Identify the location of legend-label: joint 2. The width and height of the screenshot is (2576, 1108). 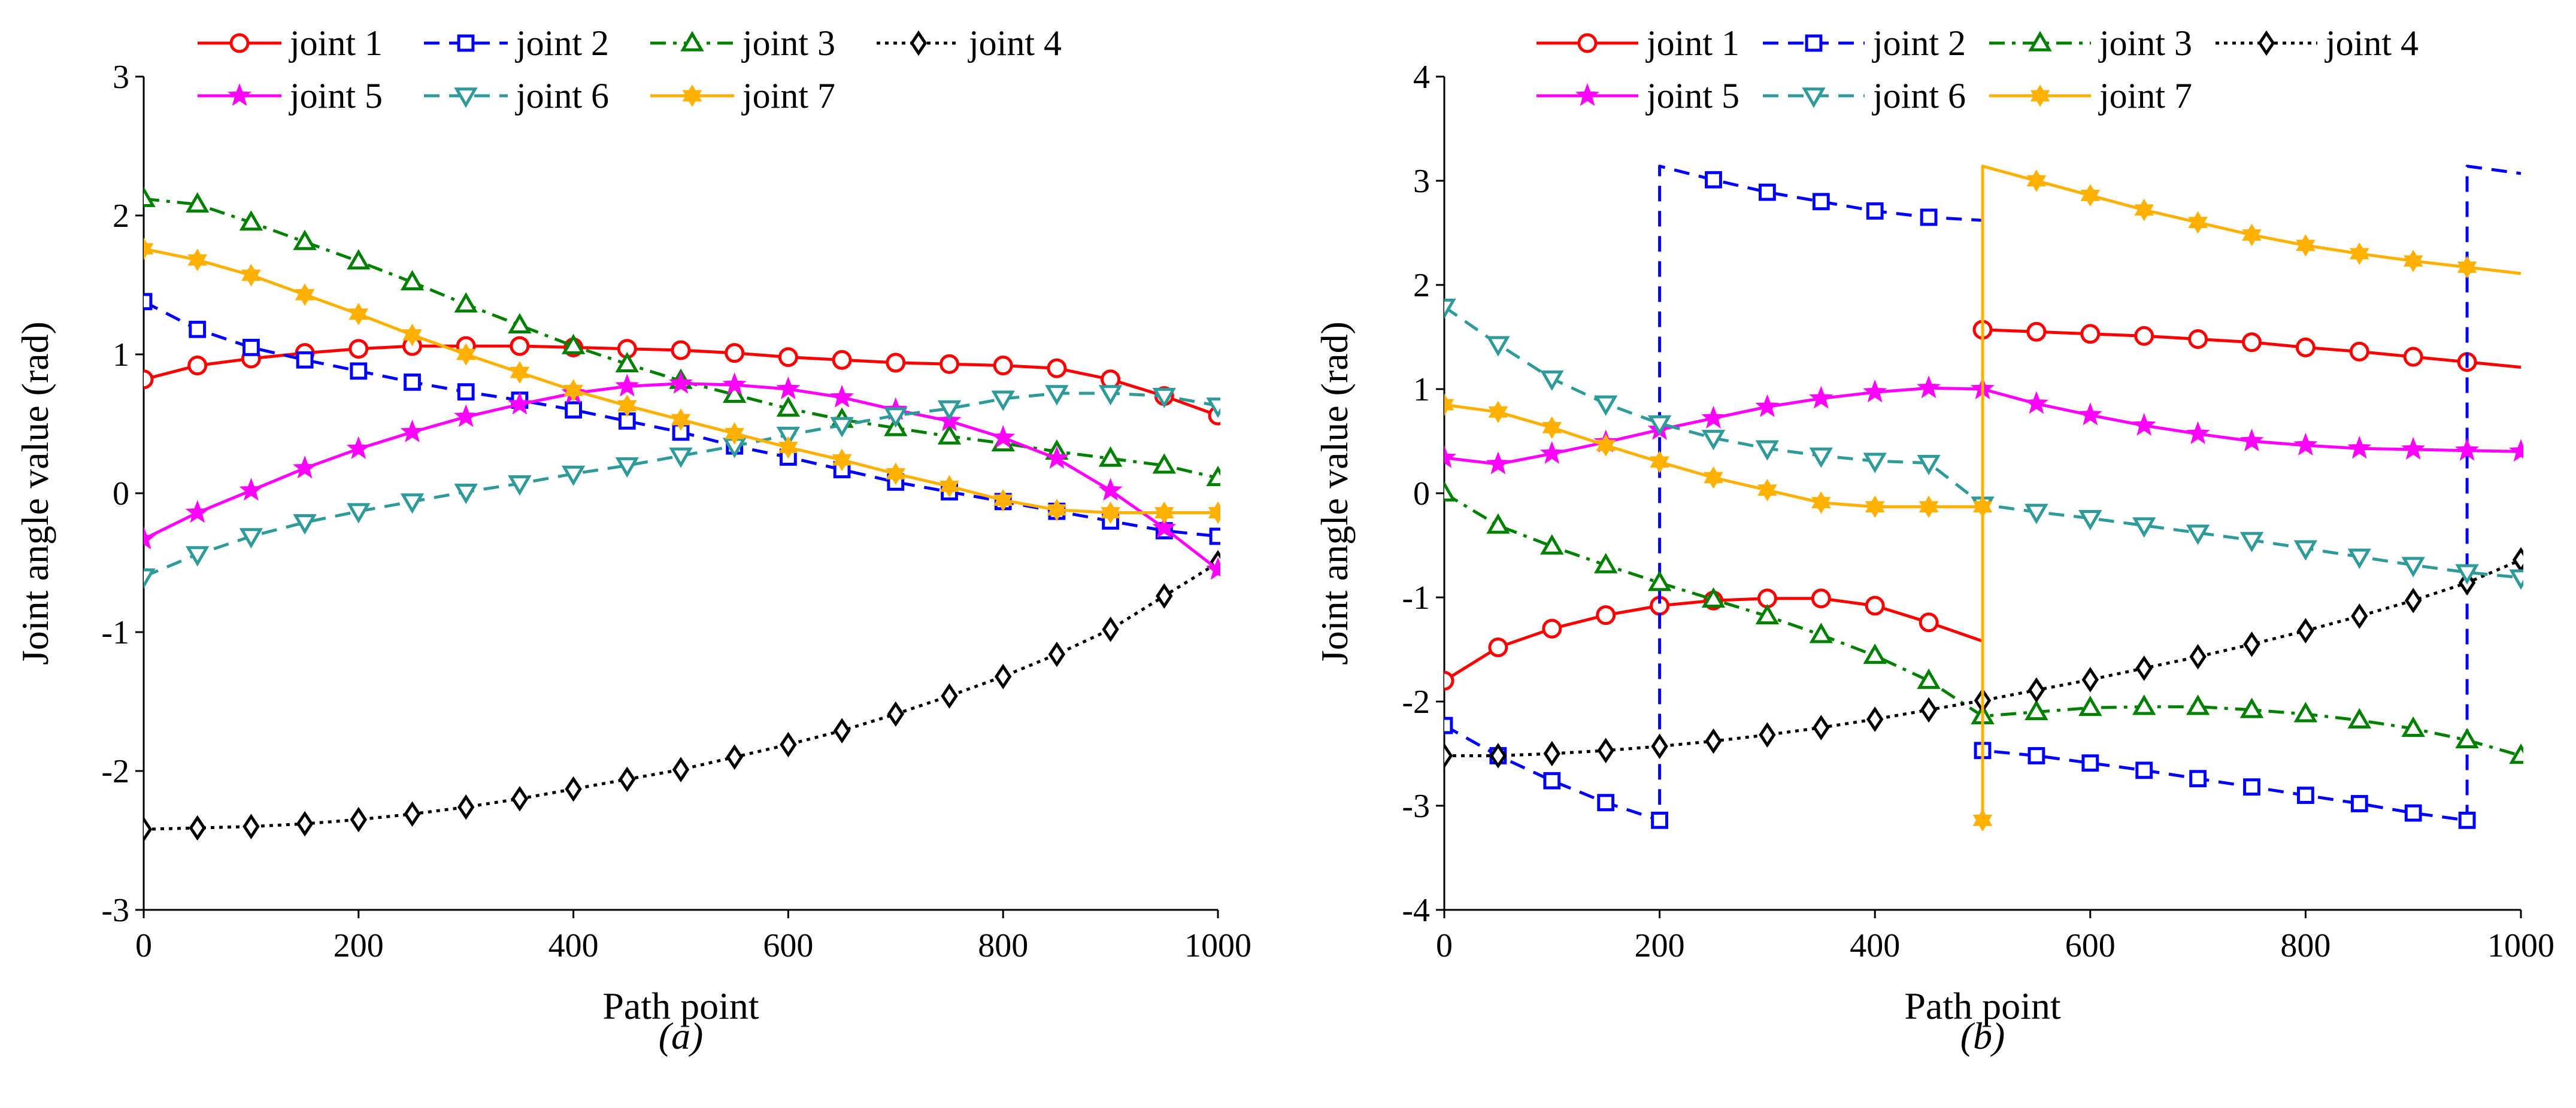
(1919, 43).